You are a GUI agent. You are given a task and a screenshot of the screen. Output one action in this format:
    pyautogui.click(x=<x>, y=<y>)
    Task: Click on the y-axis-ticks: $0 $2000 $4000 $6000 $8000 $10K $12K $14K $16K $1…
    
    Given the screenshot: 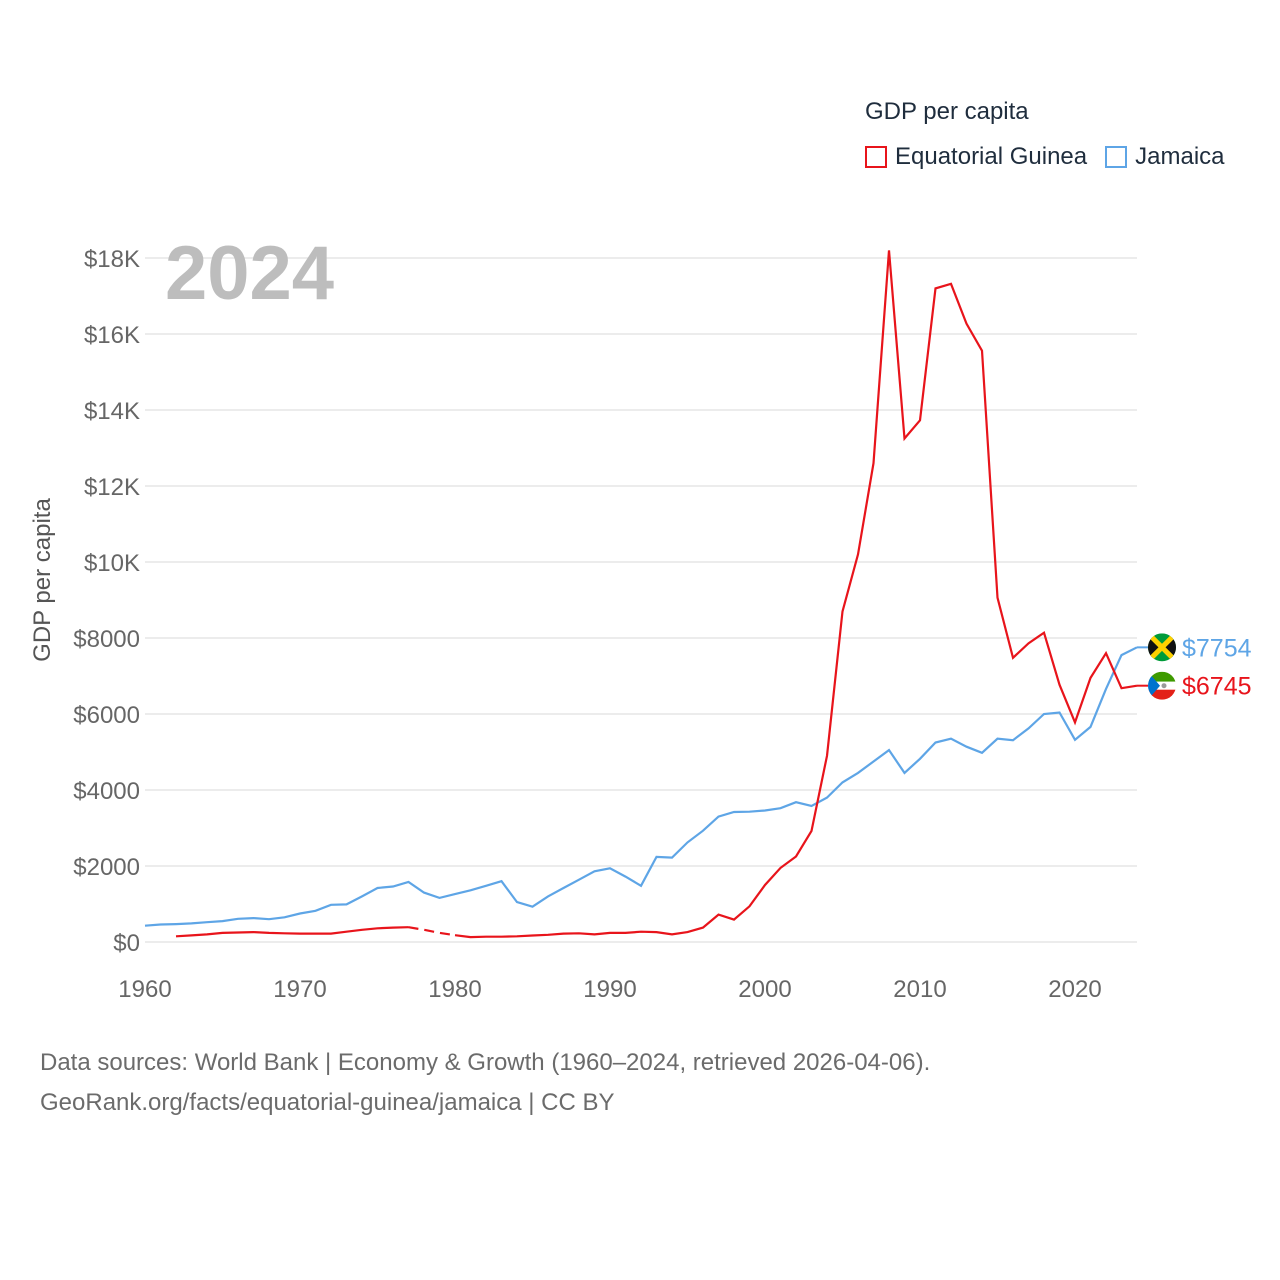 What is the action you would take?
    pyautogui.click(x=106, y=601)
    